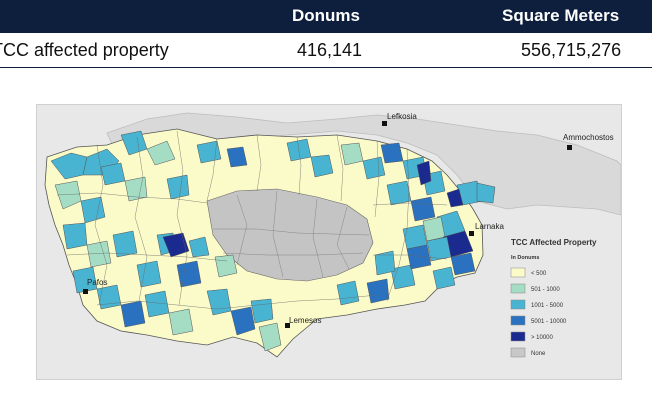 The width and height of the screenshot is (652, 400). What do you see at coordinates (542, 338) in the screenshot?
I see `legend-item-label: > 10000` at bounding box center [542, 338].